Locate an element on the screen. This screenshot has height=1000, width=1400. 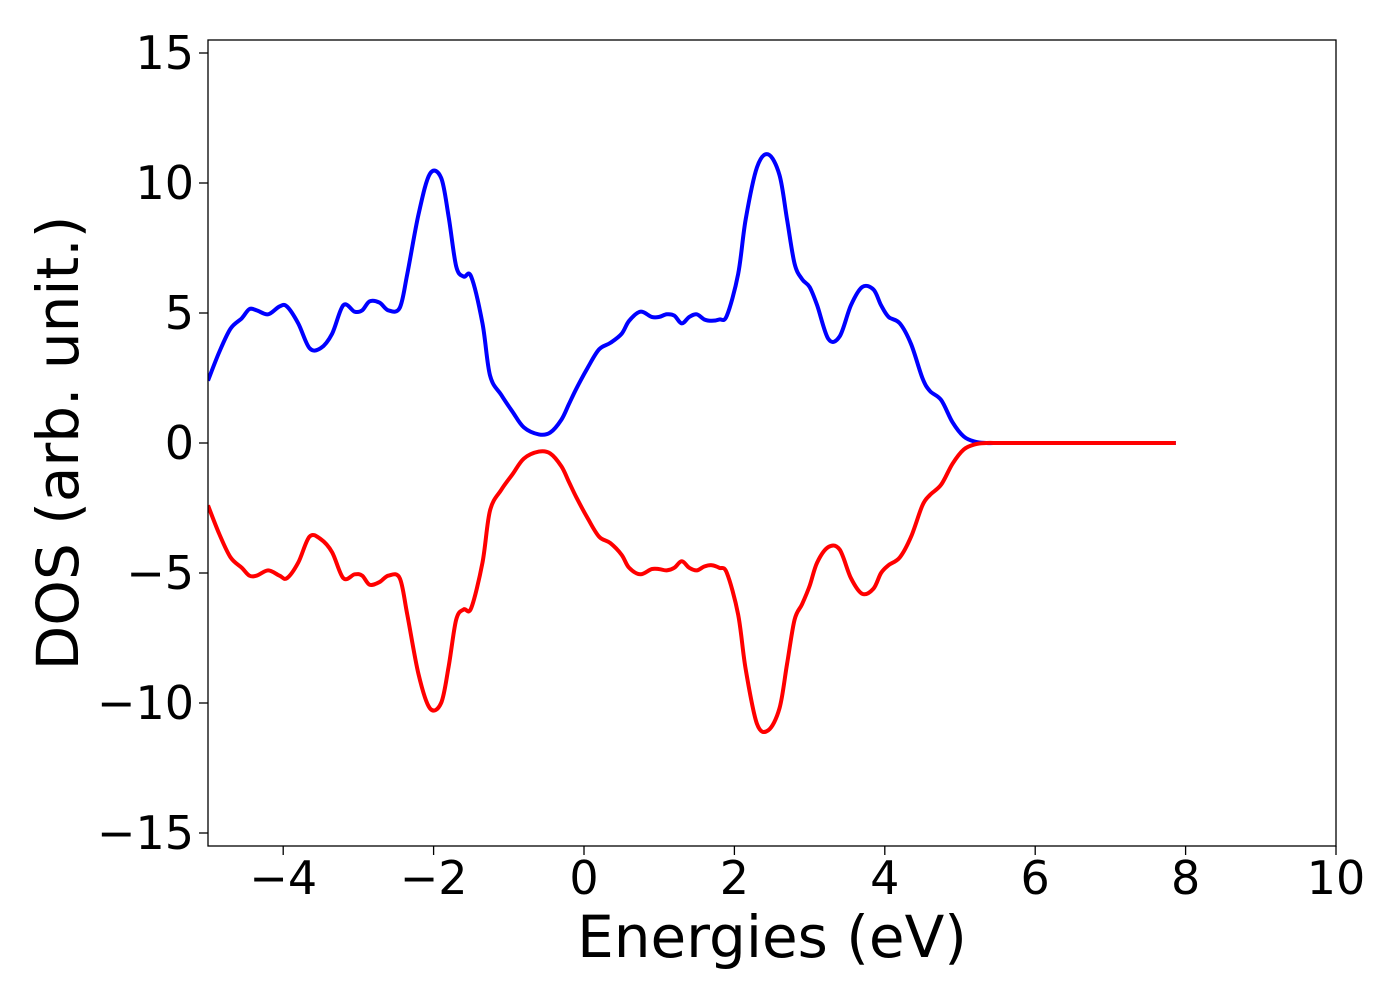
x-tick-label: 8 is located at coordinates (1185, 878).